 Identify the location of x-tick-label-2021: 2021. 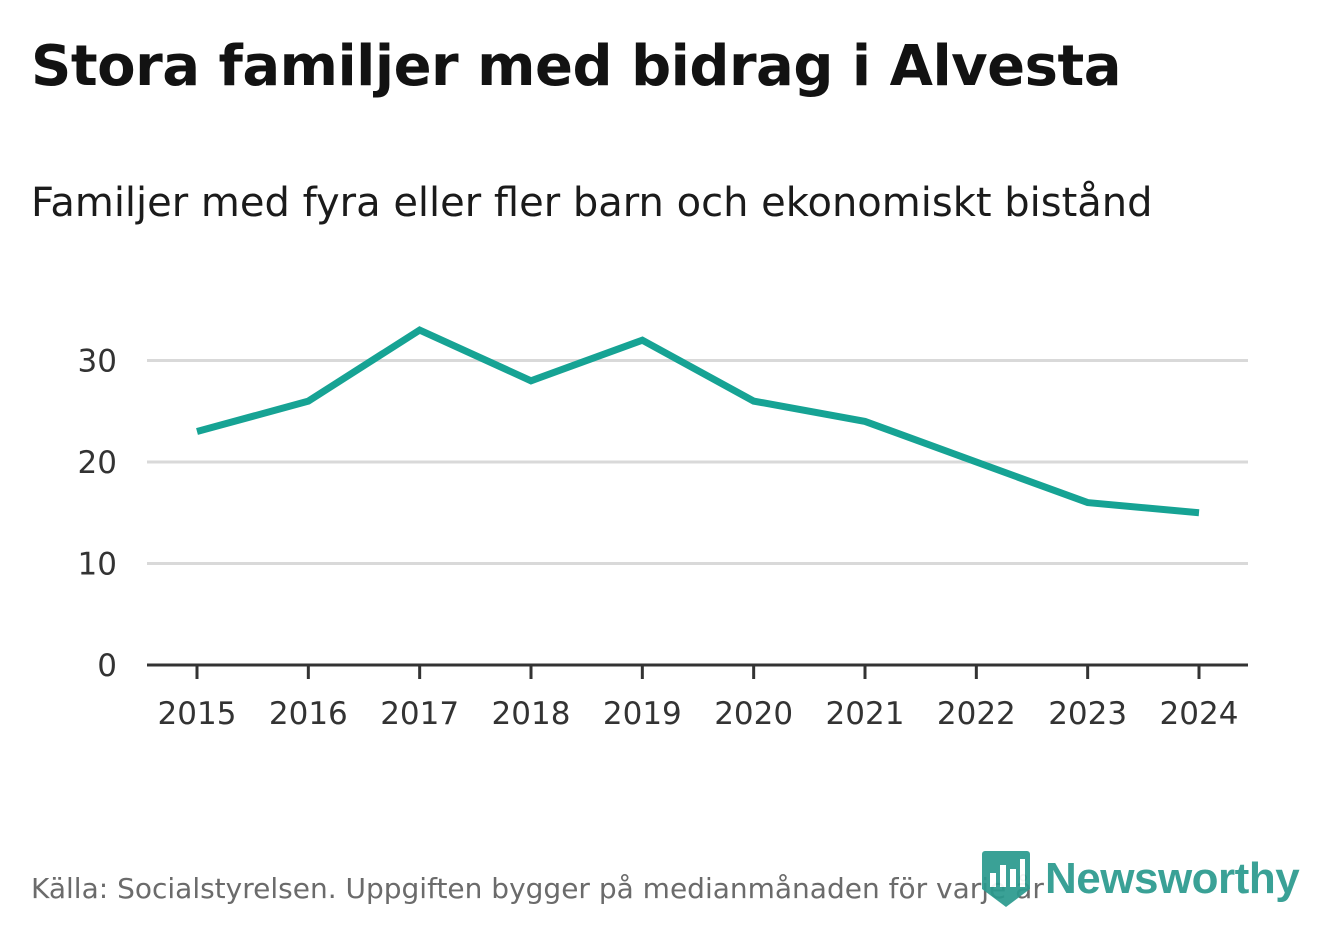
(865, 714).